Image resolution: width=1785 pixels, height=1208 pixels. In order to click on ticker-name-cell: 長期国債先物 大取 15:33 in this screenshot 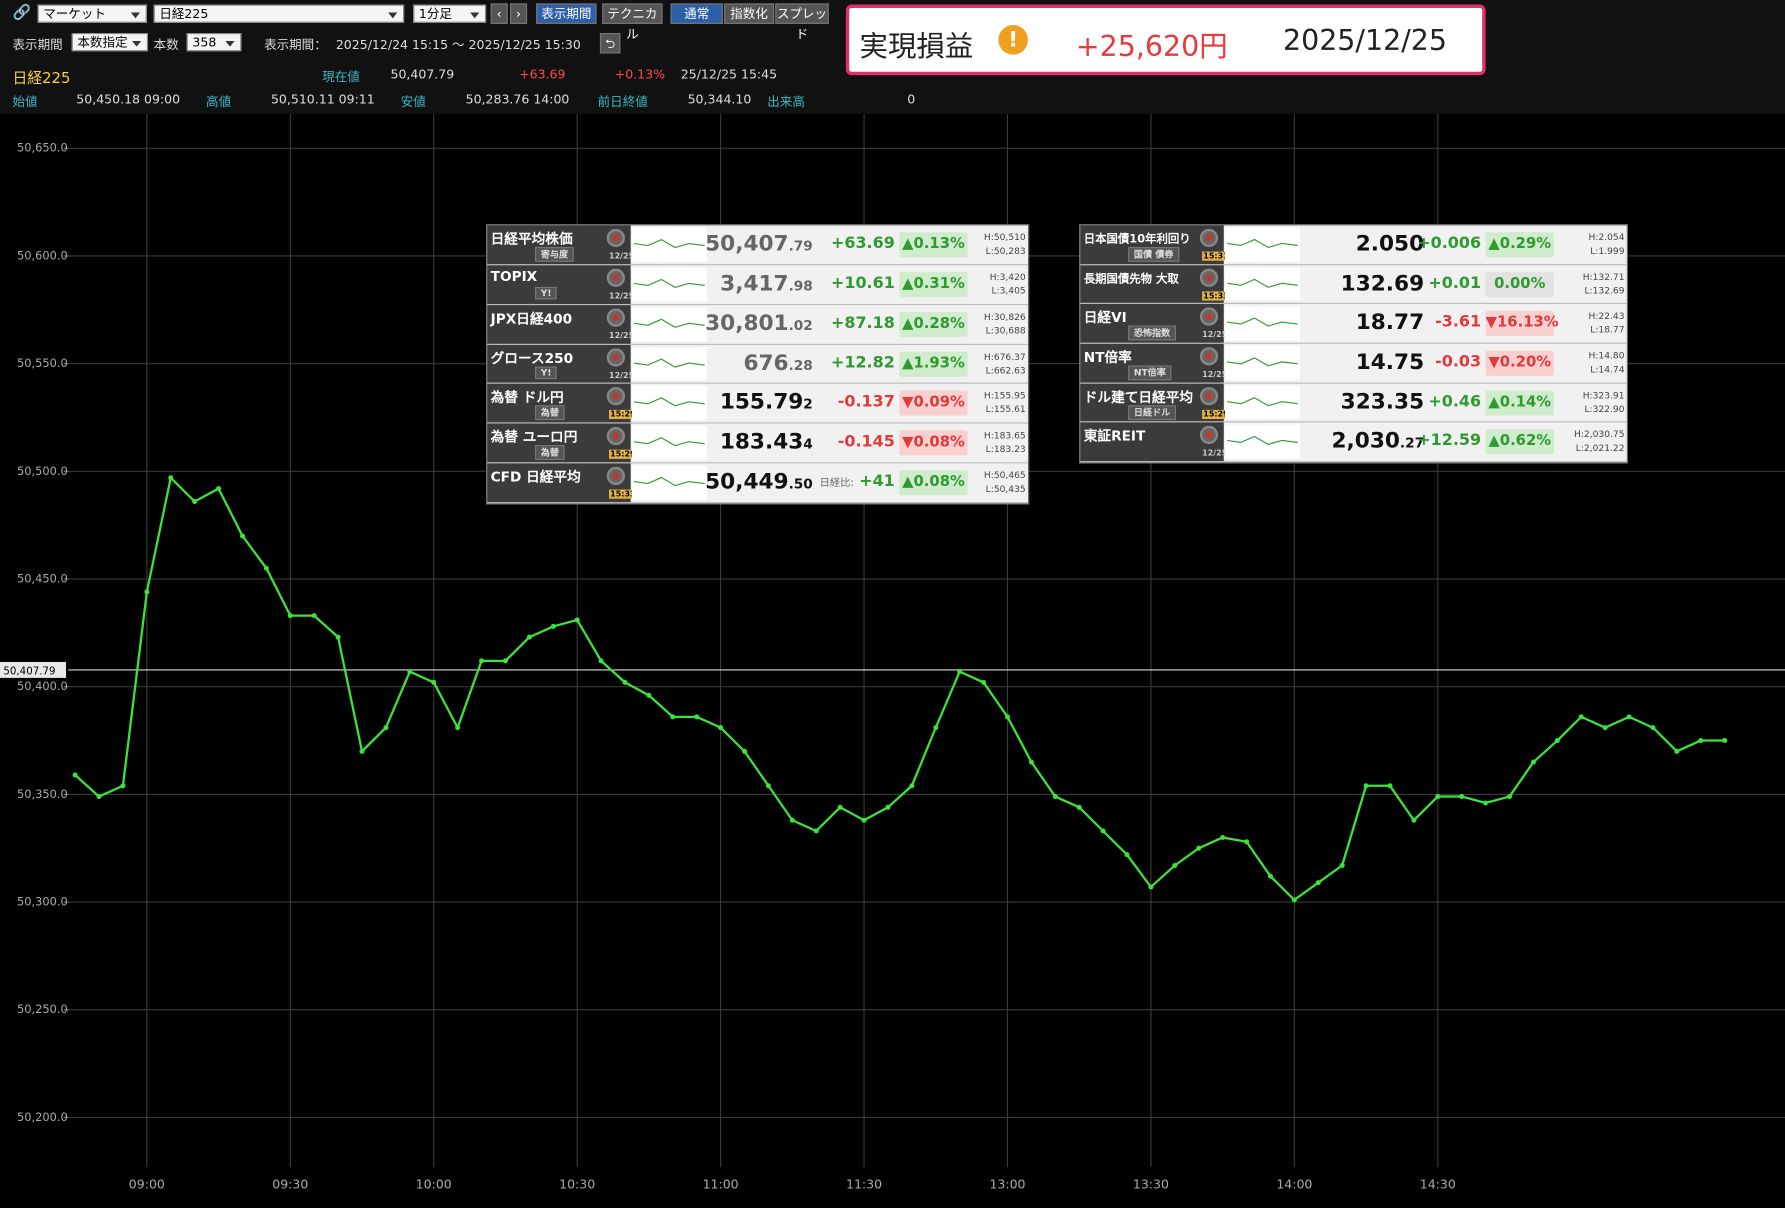, I will do `click(1155, 284)`.